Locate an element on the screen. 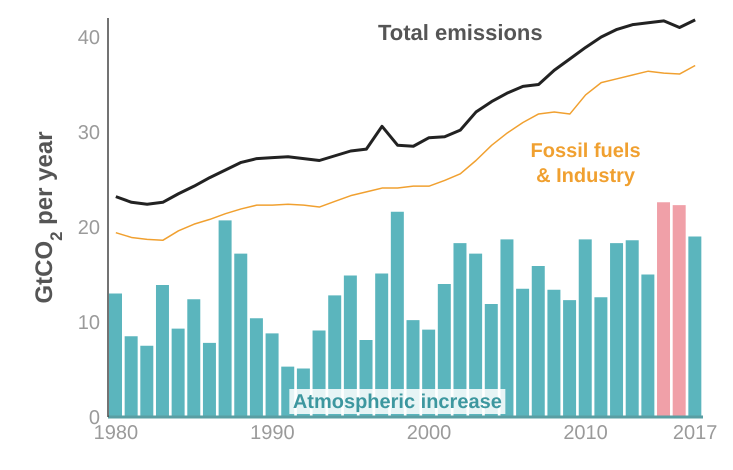  x-tick-label: 2000 is located at coordinates (429, 433).